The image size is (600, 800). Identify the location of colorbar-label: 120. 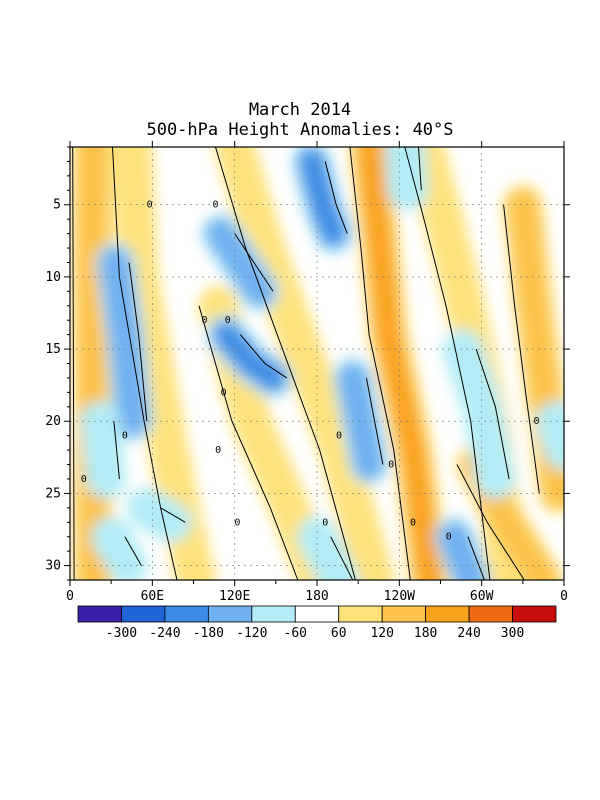
(381, 633).